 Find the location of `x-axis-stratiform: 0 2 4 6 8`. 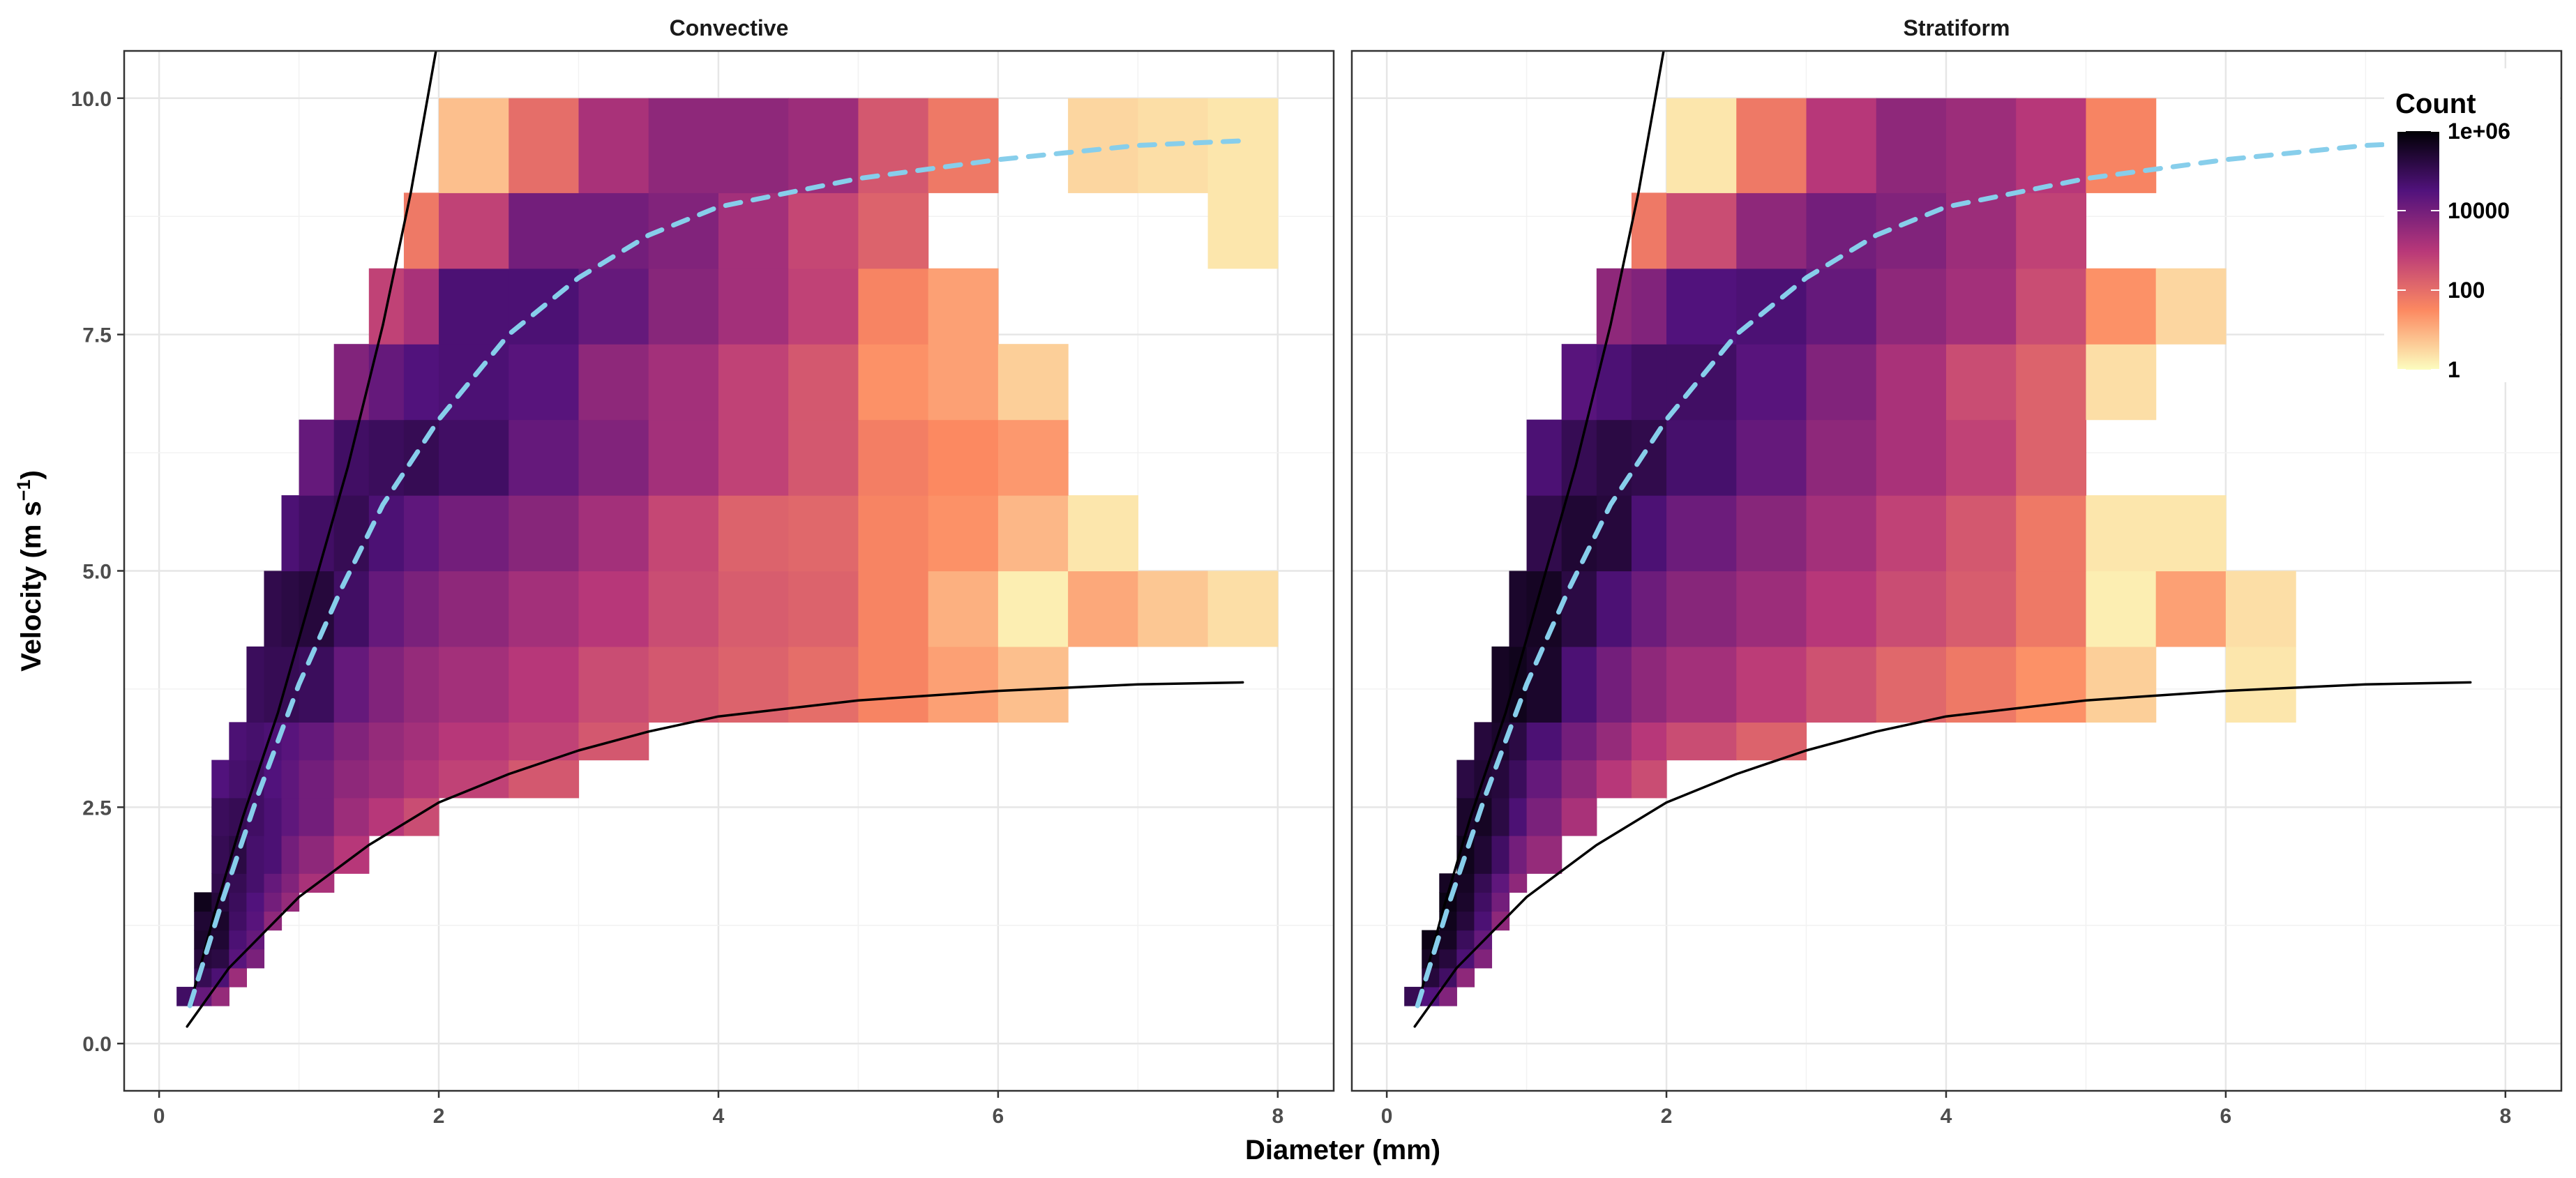

x-axis-stratiform: 0 2 4 6 8 is located at coordinates (1946, 1109).